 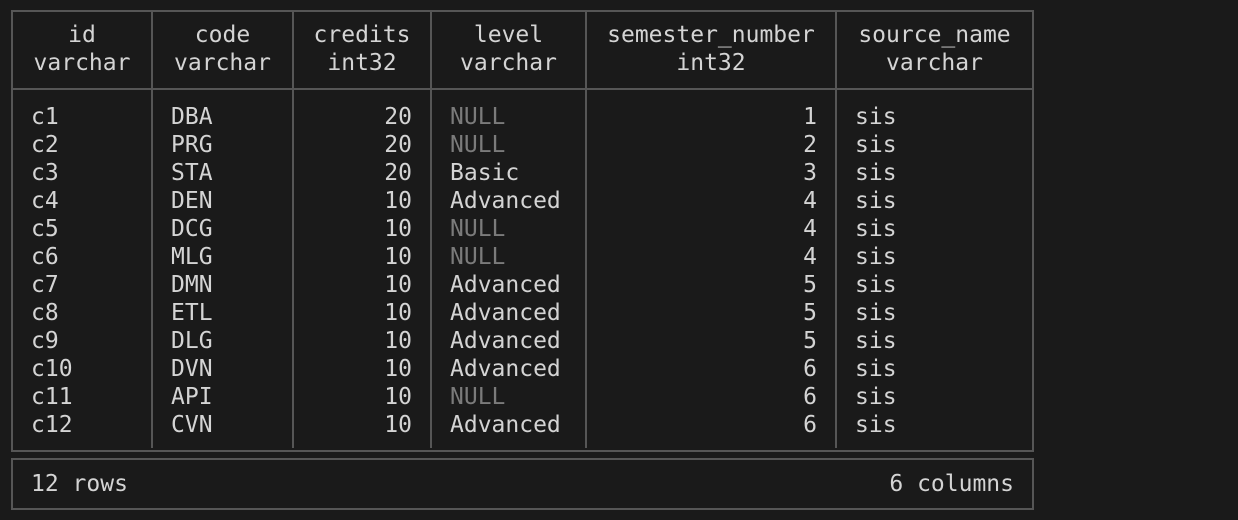 What do you see at coordinates (951, 484) in the screenshot?
I see `column-count: 6 columns` at bounding box center [951, 484].